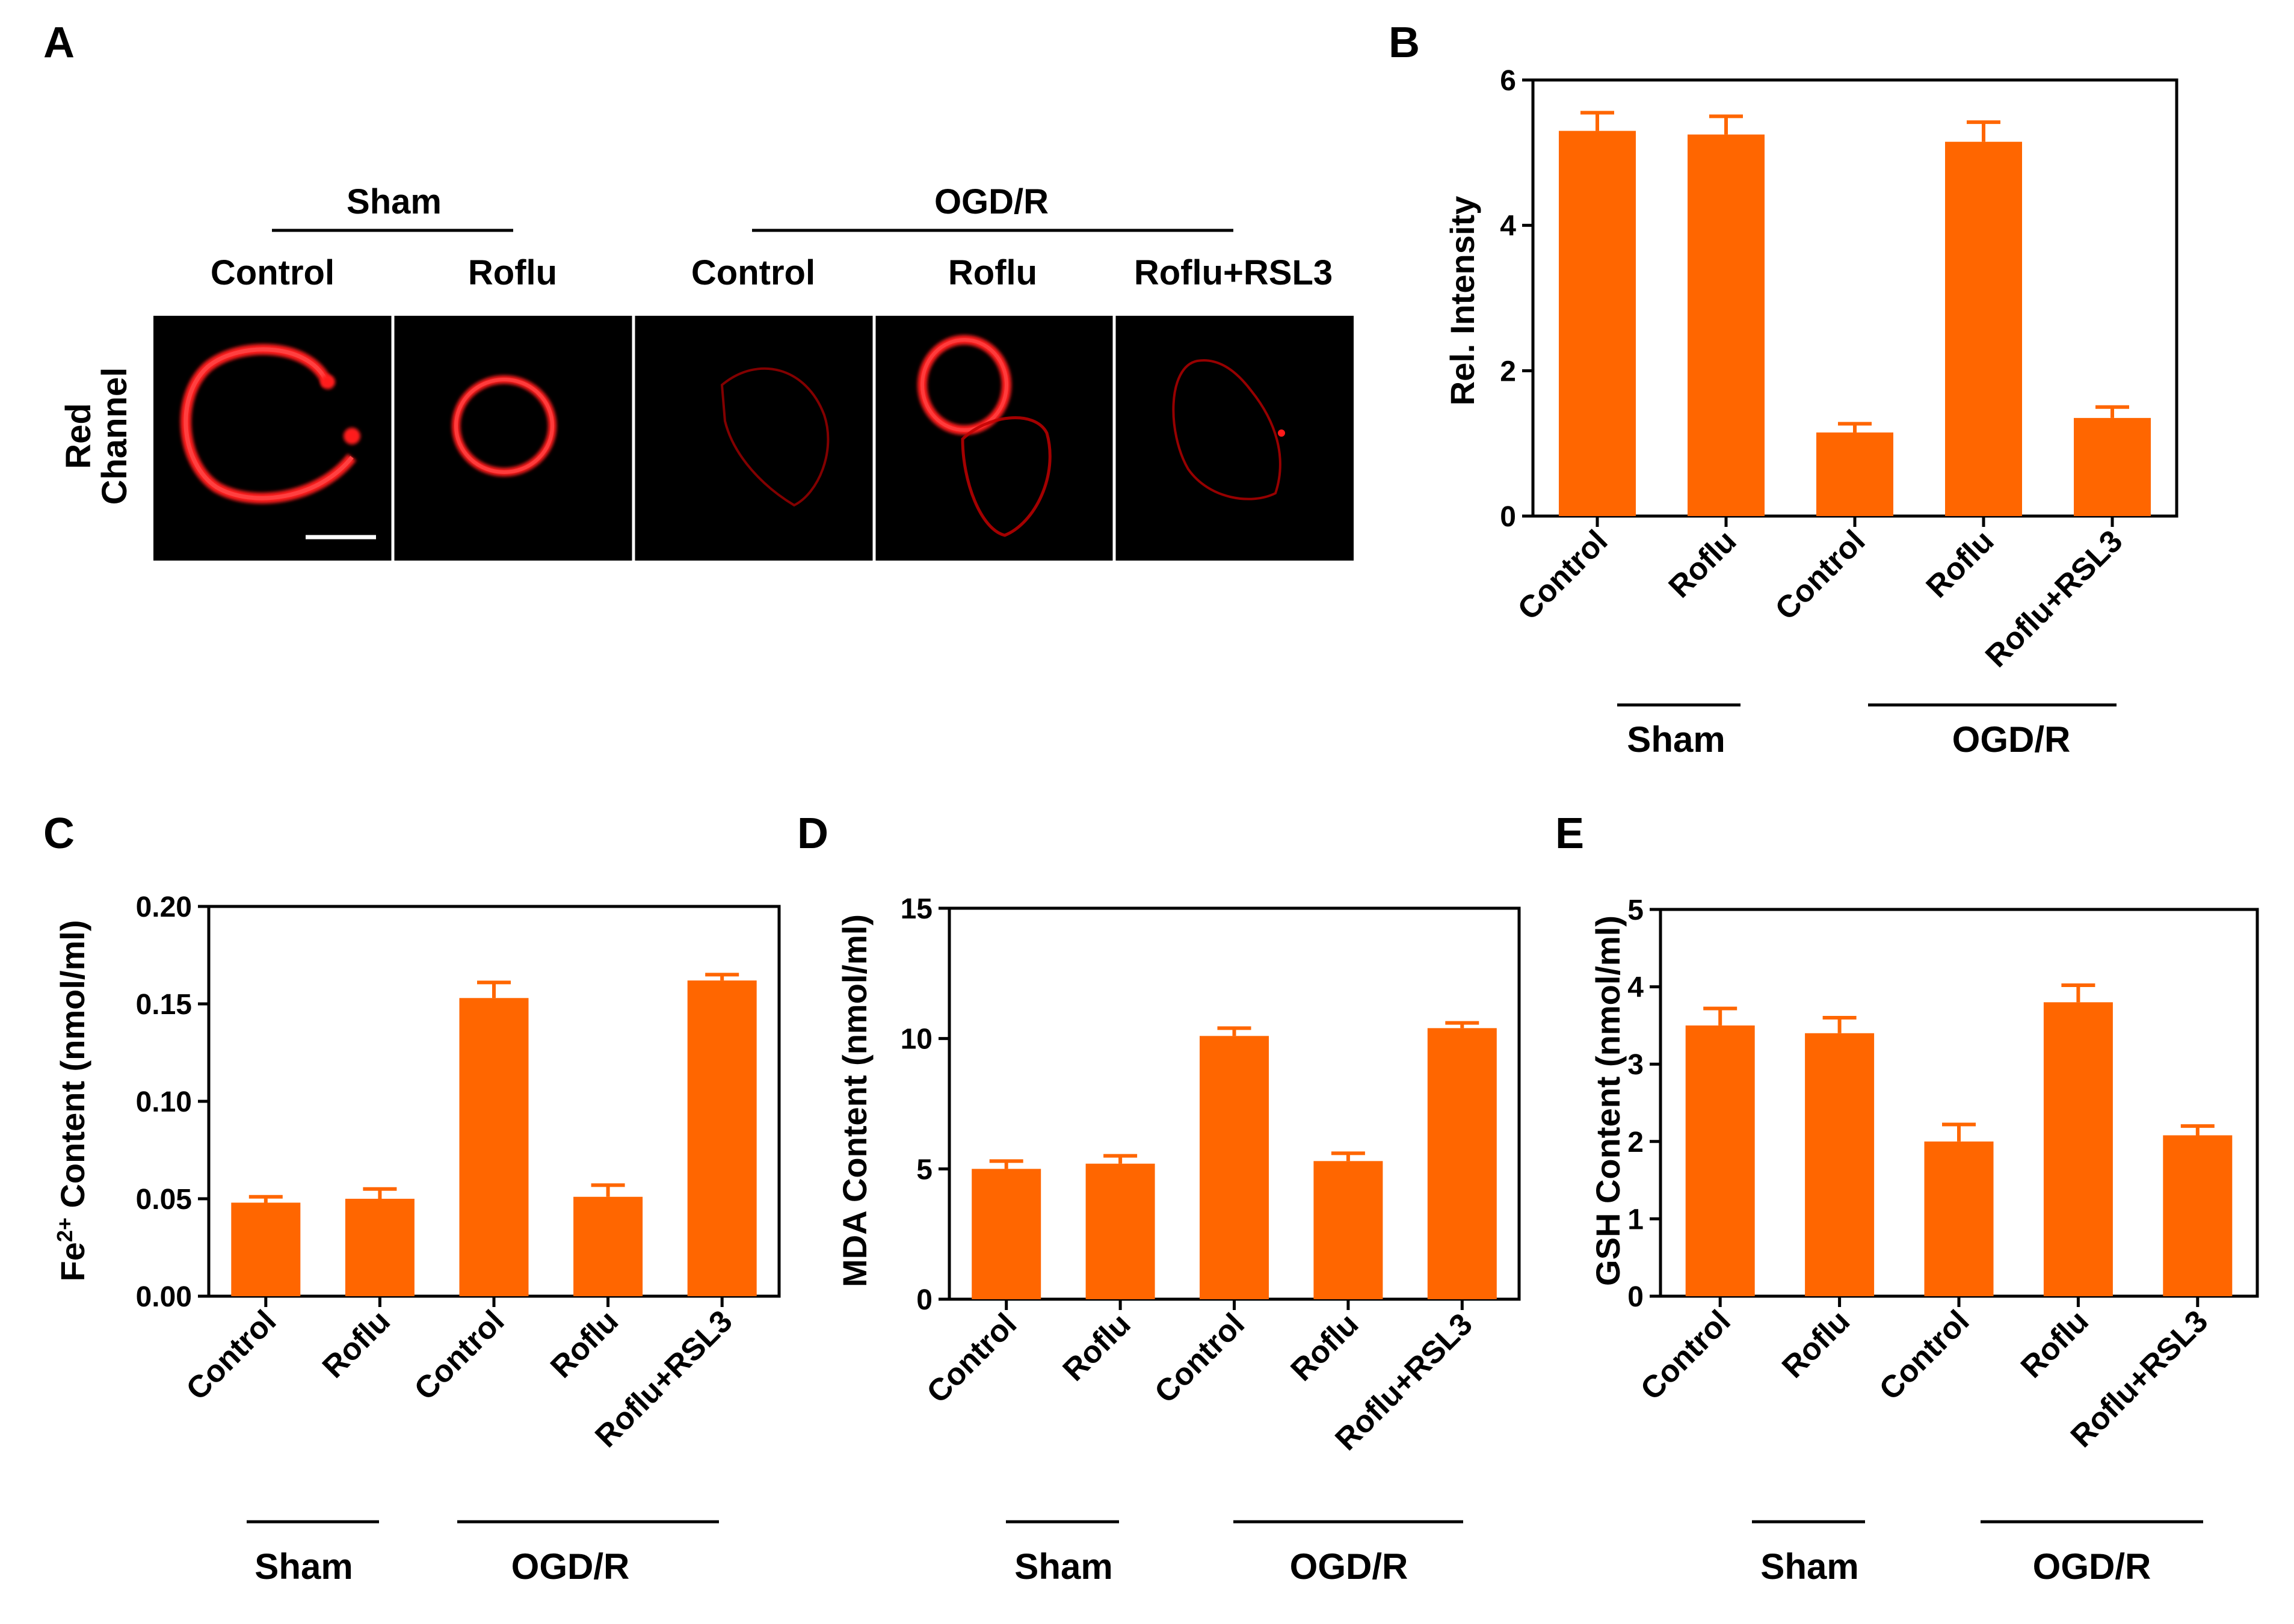  What do you see at coordinates (1569, 834) in the screenshot?
I see `panel-letter-e: E` at bounding box center [1569, 834].